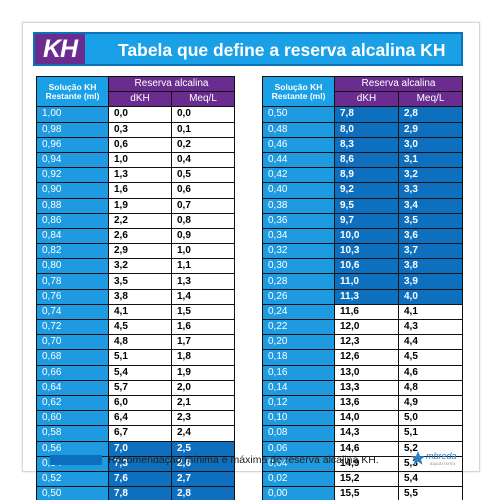 The width and height of the screenshot is (500, 500). I want to click on meq-cell: 3,0, so click(430, 144).